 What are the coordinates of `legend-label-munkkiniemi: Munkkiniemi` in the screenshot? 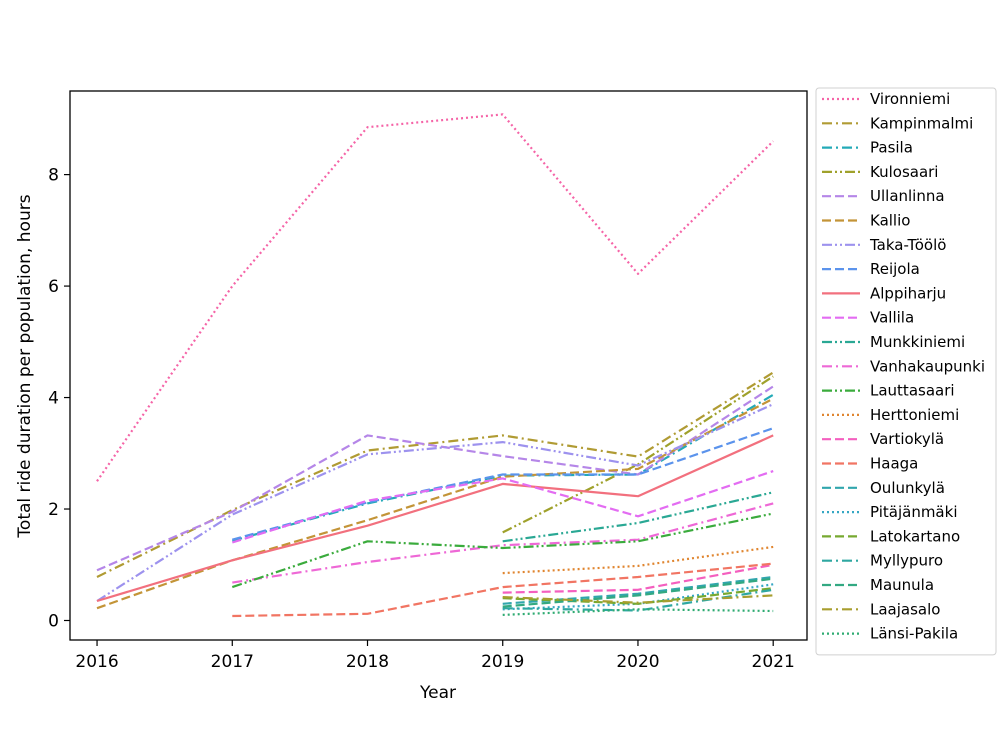 It's located at (917, 342).